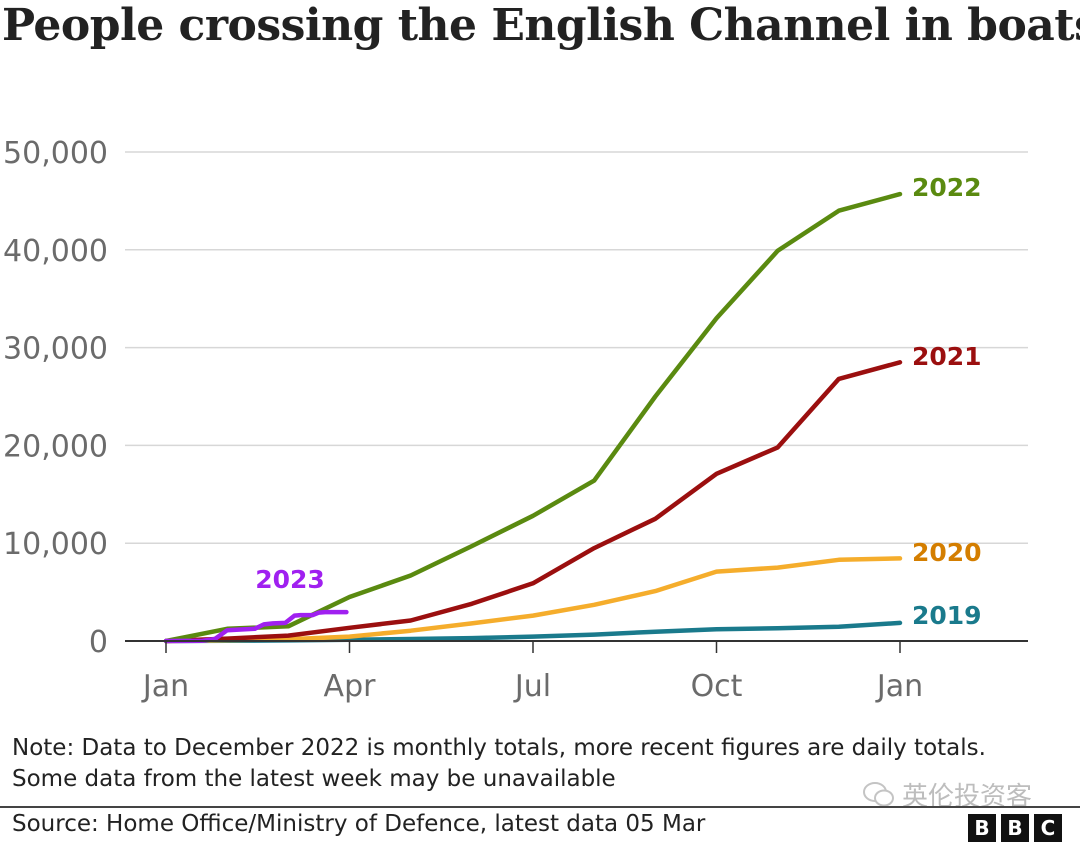  I want to click on bbc-logo: B B C, so click(1015, 828).